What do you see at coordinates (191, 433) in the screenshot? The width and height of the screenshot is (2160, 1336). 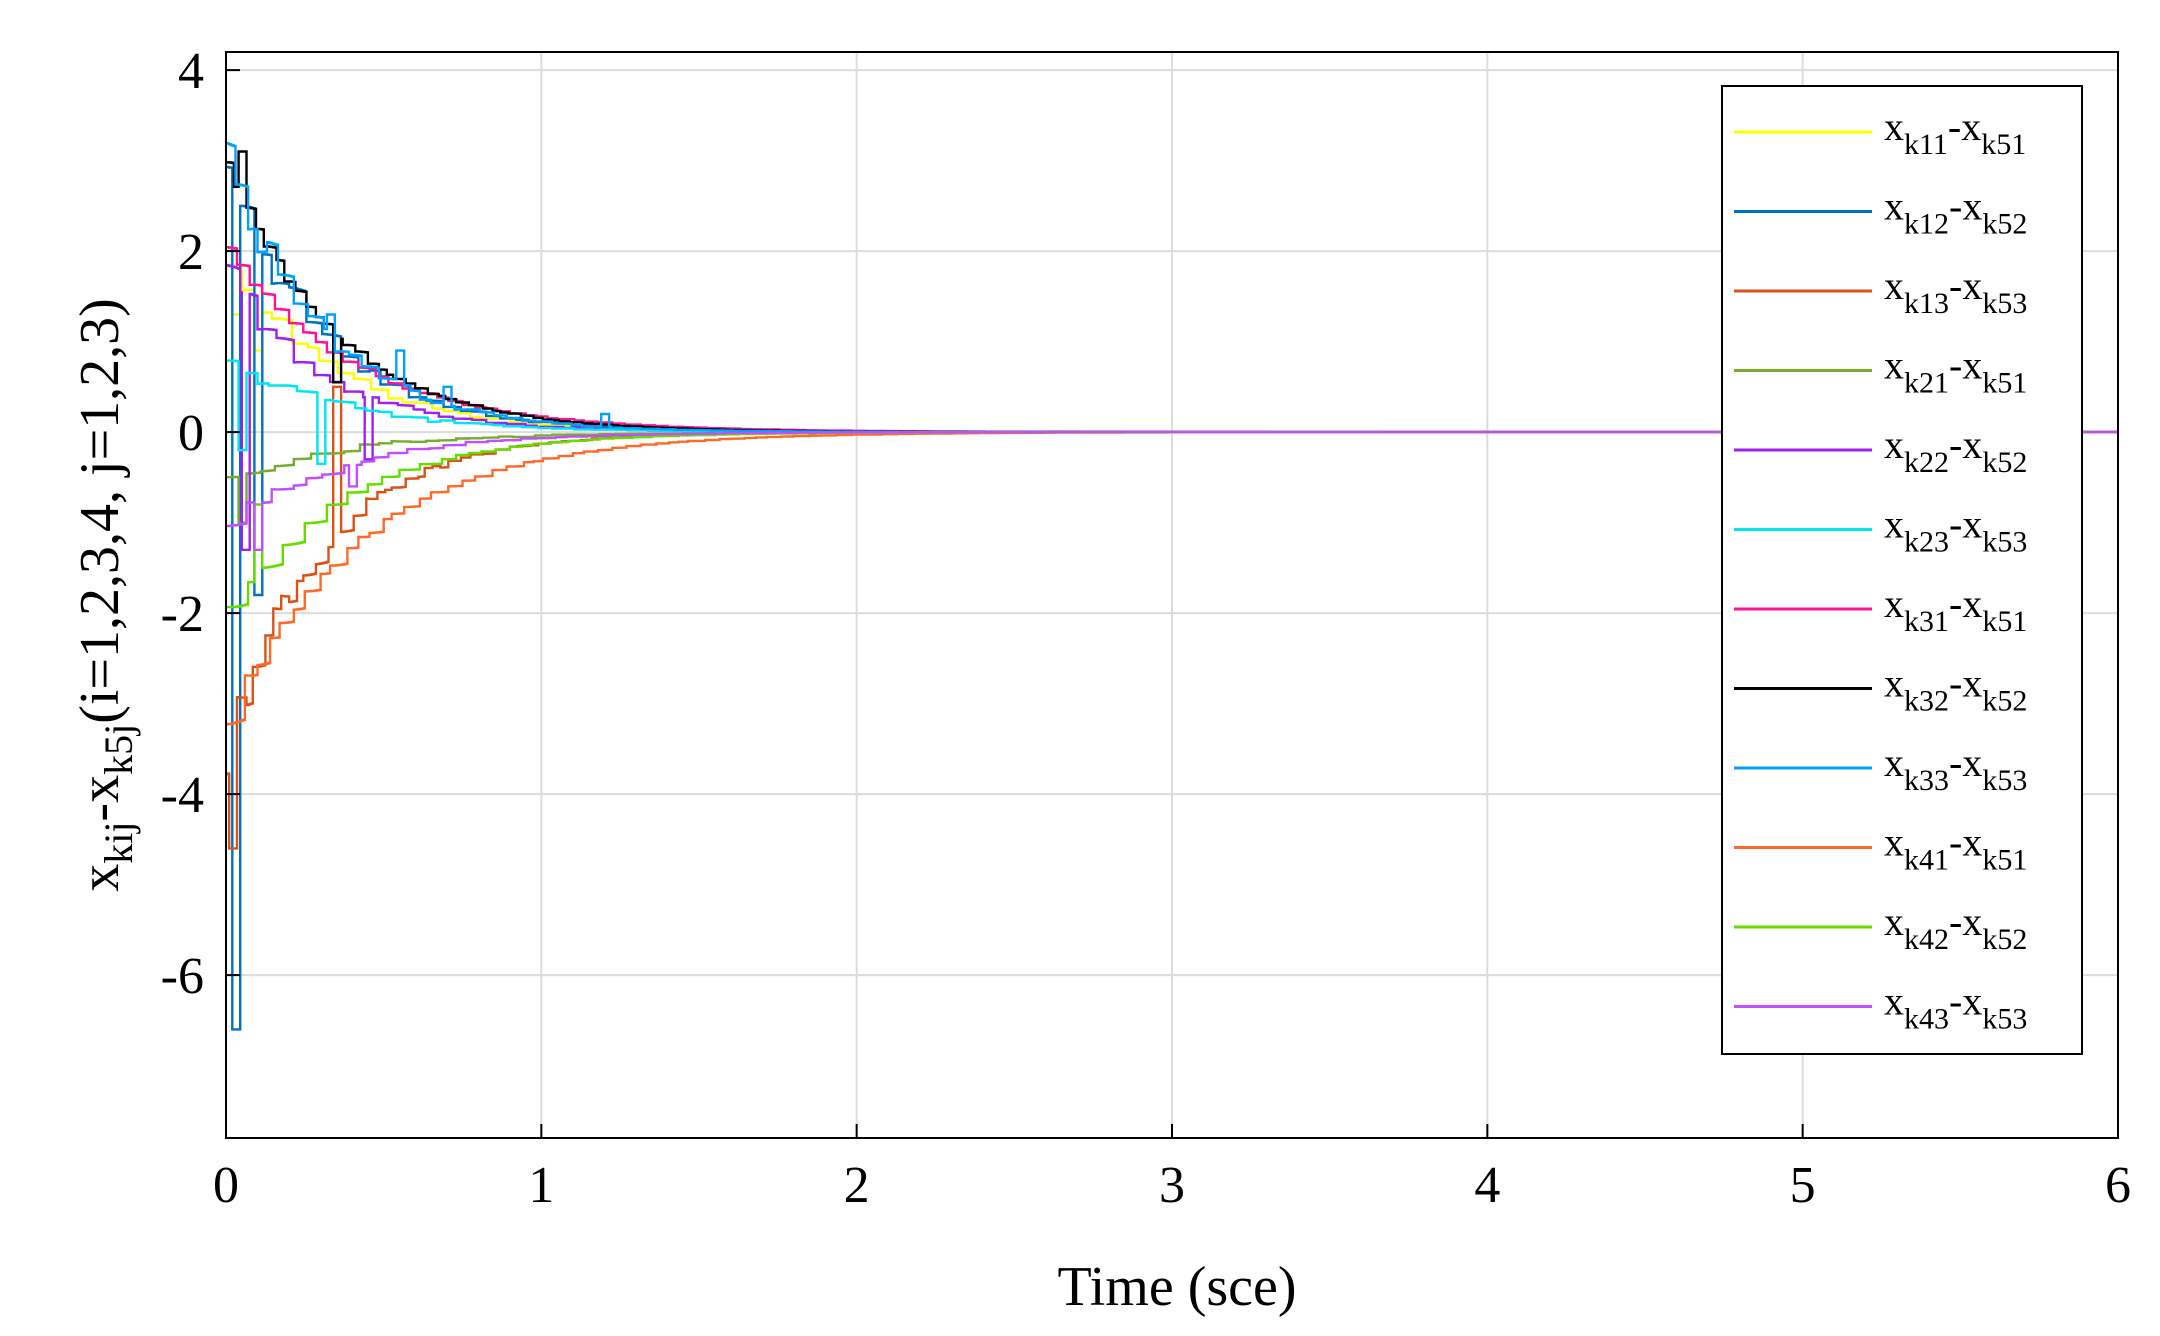 I see `y-tick-label: 0` at bounding box center [191, 433].